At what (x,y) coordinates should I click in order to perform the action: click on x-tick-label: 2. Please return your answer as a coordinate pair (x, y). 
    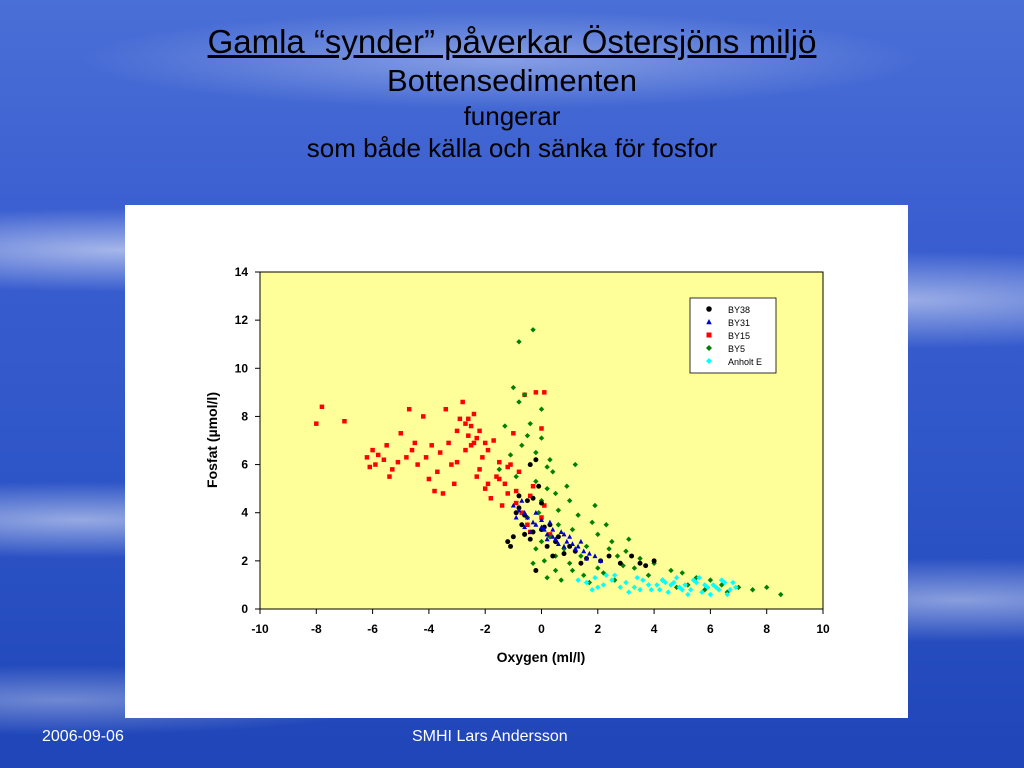
    Looking at the image, I should click on (597, 629).